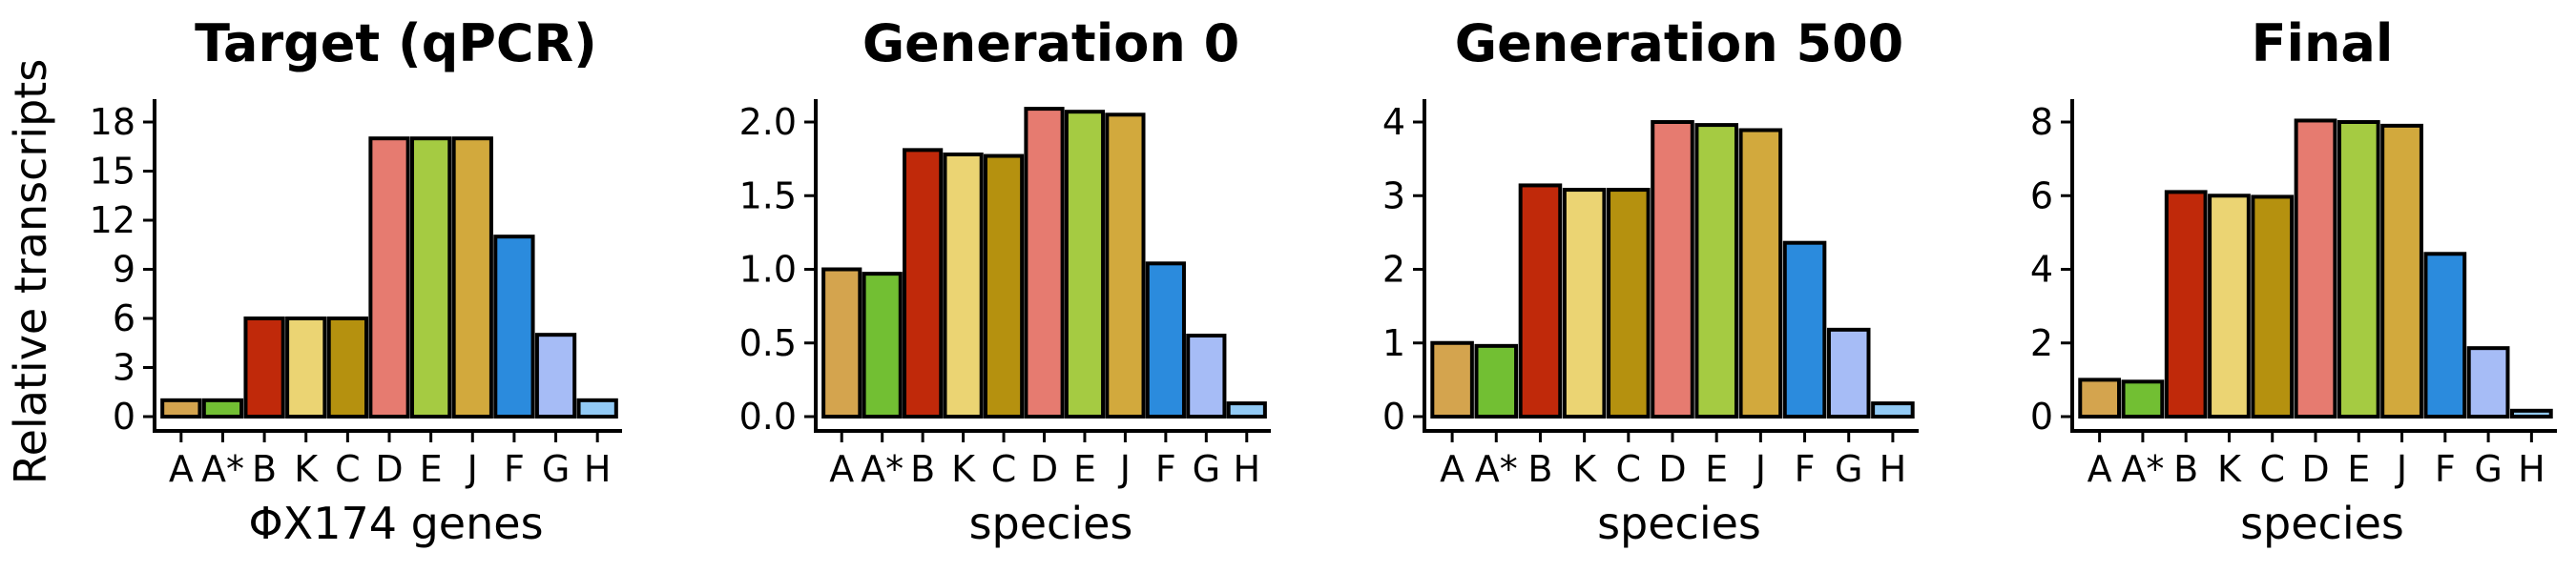 The image size is (2576, 572). Describe the element at coordinates (112, 220) in the screenshot. I see `y-tick-label: 12` at that location.